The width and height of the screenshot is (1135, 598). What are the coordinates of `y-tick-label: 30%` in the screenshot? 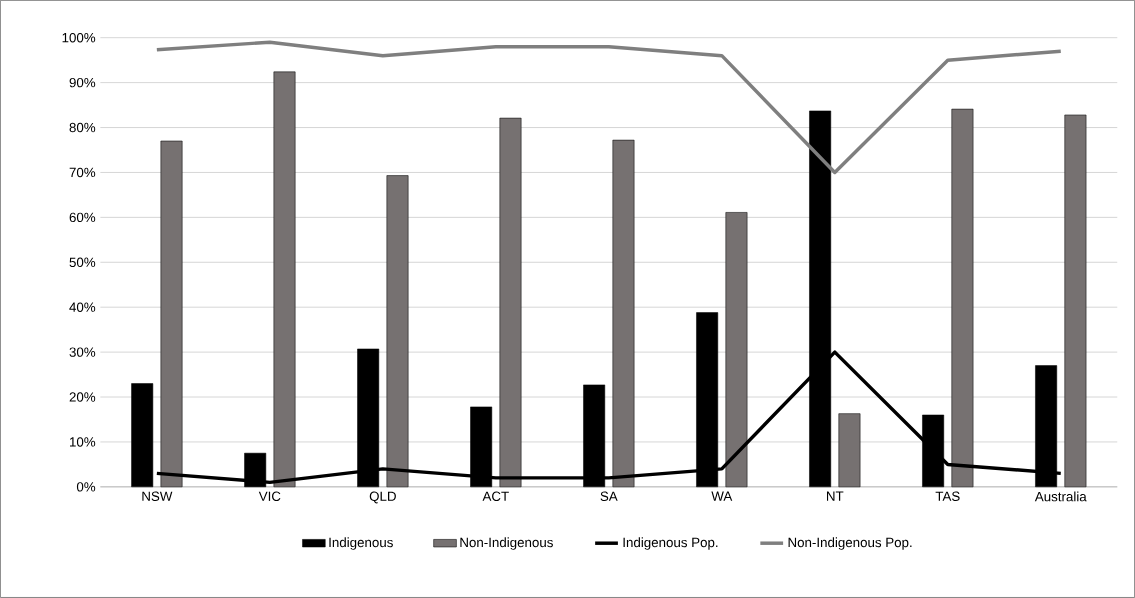 It's located at (82, 352).